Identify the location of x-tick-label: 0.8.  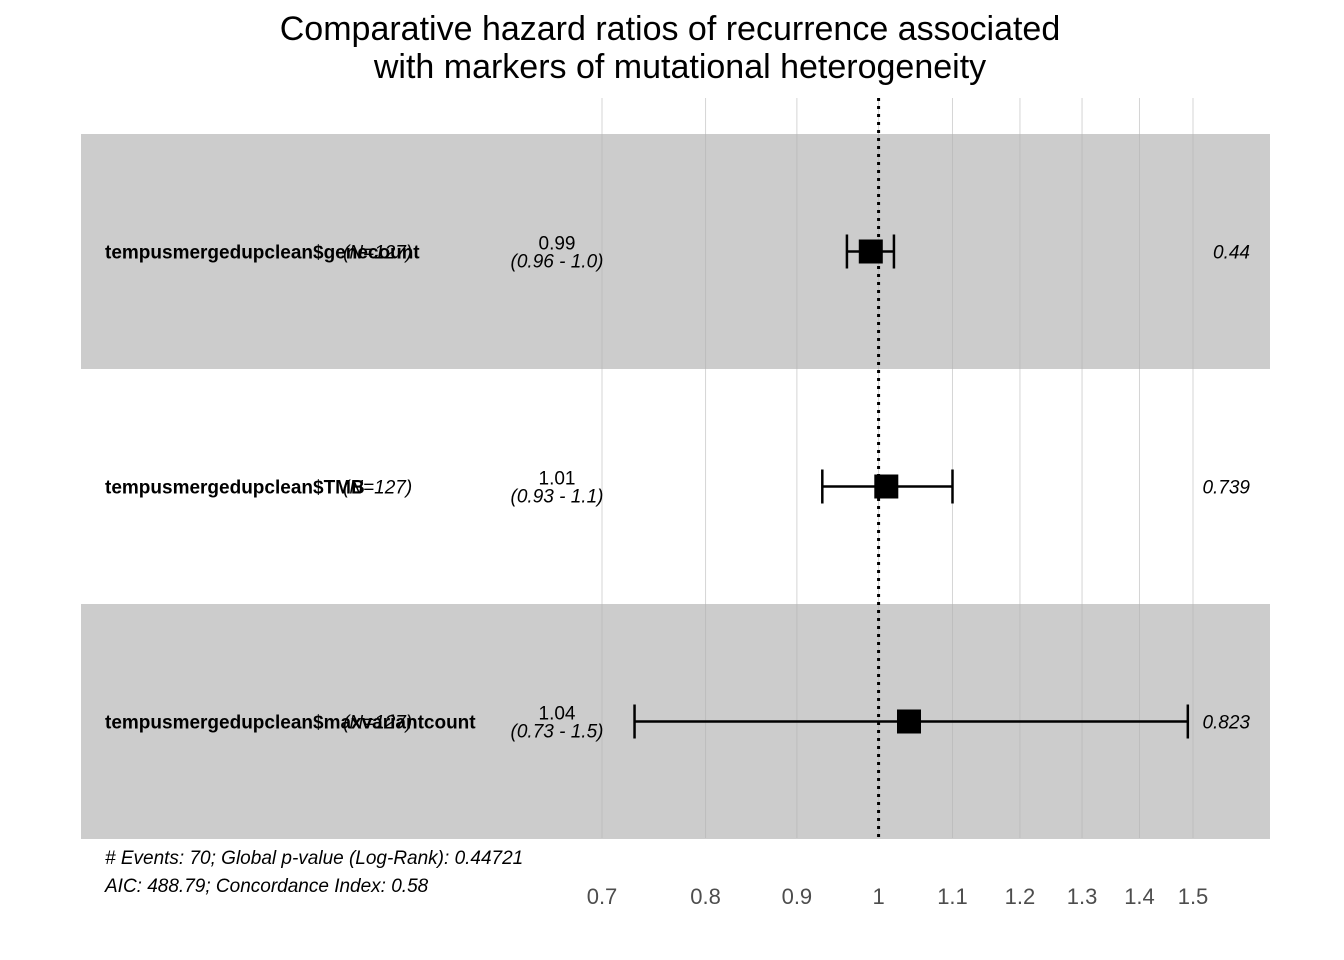
(705, 896).